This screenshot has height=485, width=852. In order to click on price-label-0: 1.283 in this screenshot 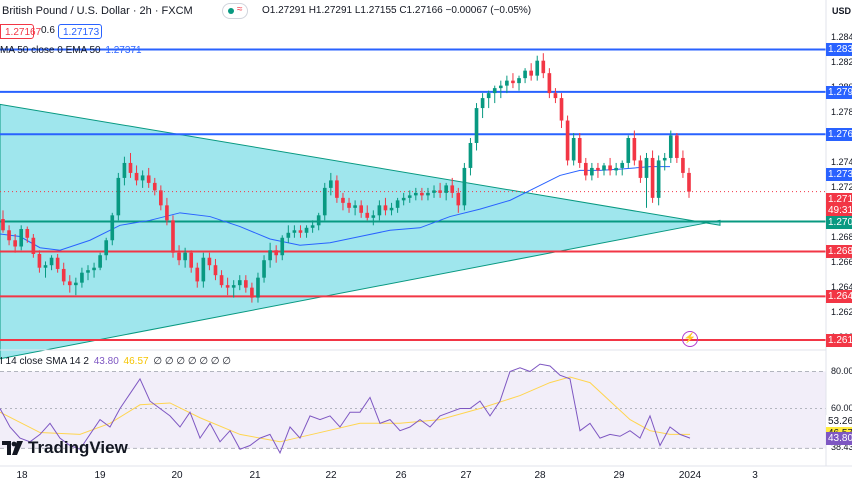, I will do `click(839, 50)`.